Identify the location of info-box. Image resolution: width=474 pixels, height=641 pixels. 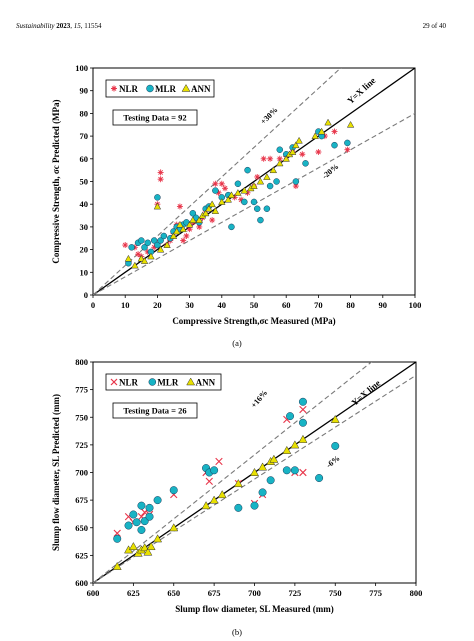
(155, 117).